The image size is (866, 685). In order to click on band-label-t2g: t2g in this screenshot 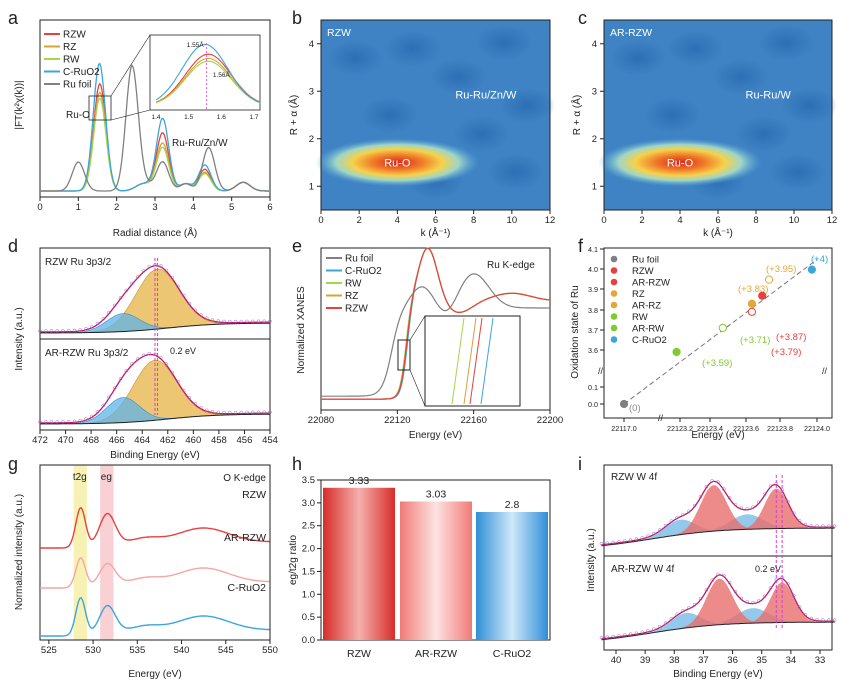, I will do `click(80, 477)`.